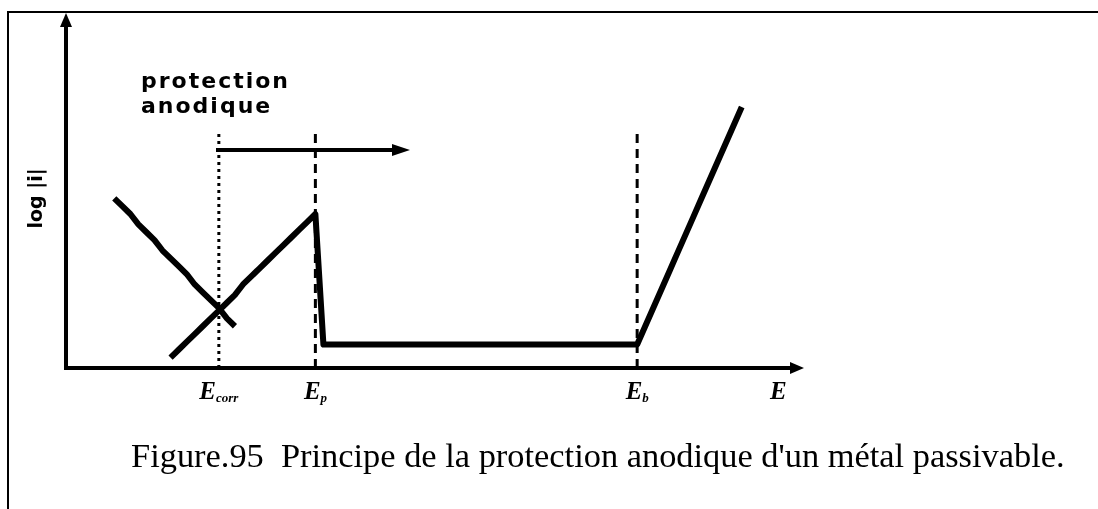  What do you see at coordinates (216, 93) in the screenshot?
I see `annotation: protection anodique` at bounding box center [216, 93].